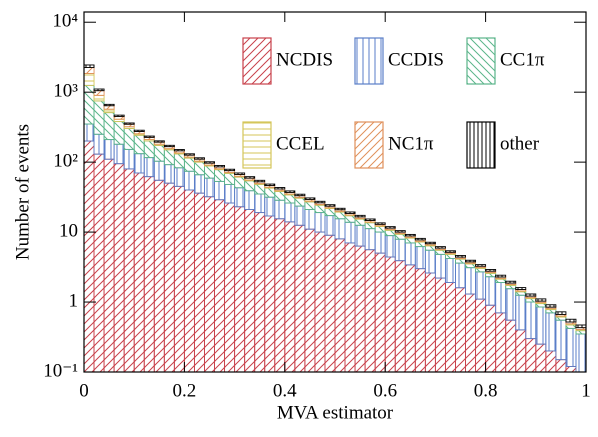 Image resolution: width=598 pixels, height=437 pixels. I want to click on y-tick-label: 10, so click(68, 230).